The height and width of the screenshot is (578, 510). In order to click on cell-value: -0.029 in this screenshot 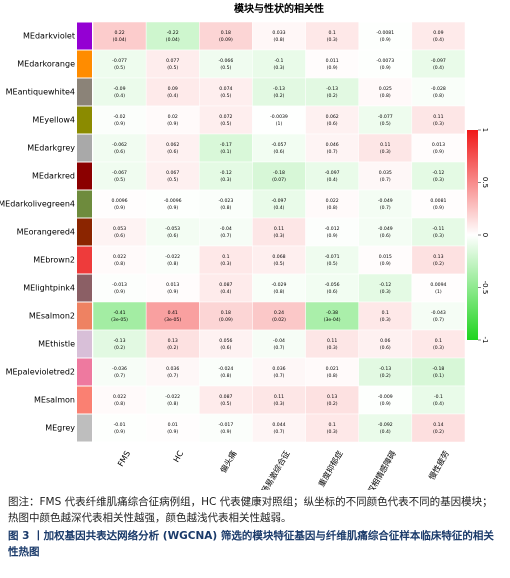, I will do `click(279, 285)`.